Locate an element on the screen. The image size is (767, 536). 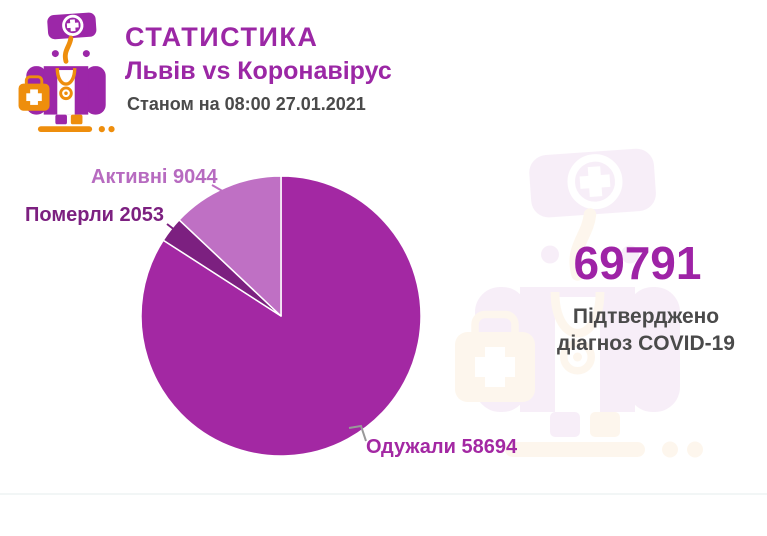
pie-segment-Померли is located at coordinates (222, 268).